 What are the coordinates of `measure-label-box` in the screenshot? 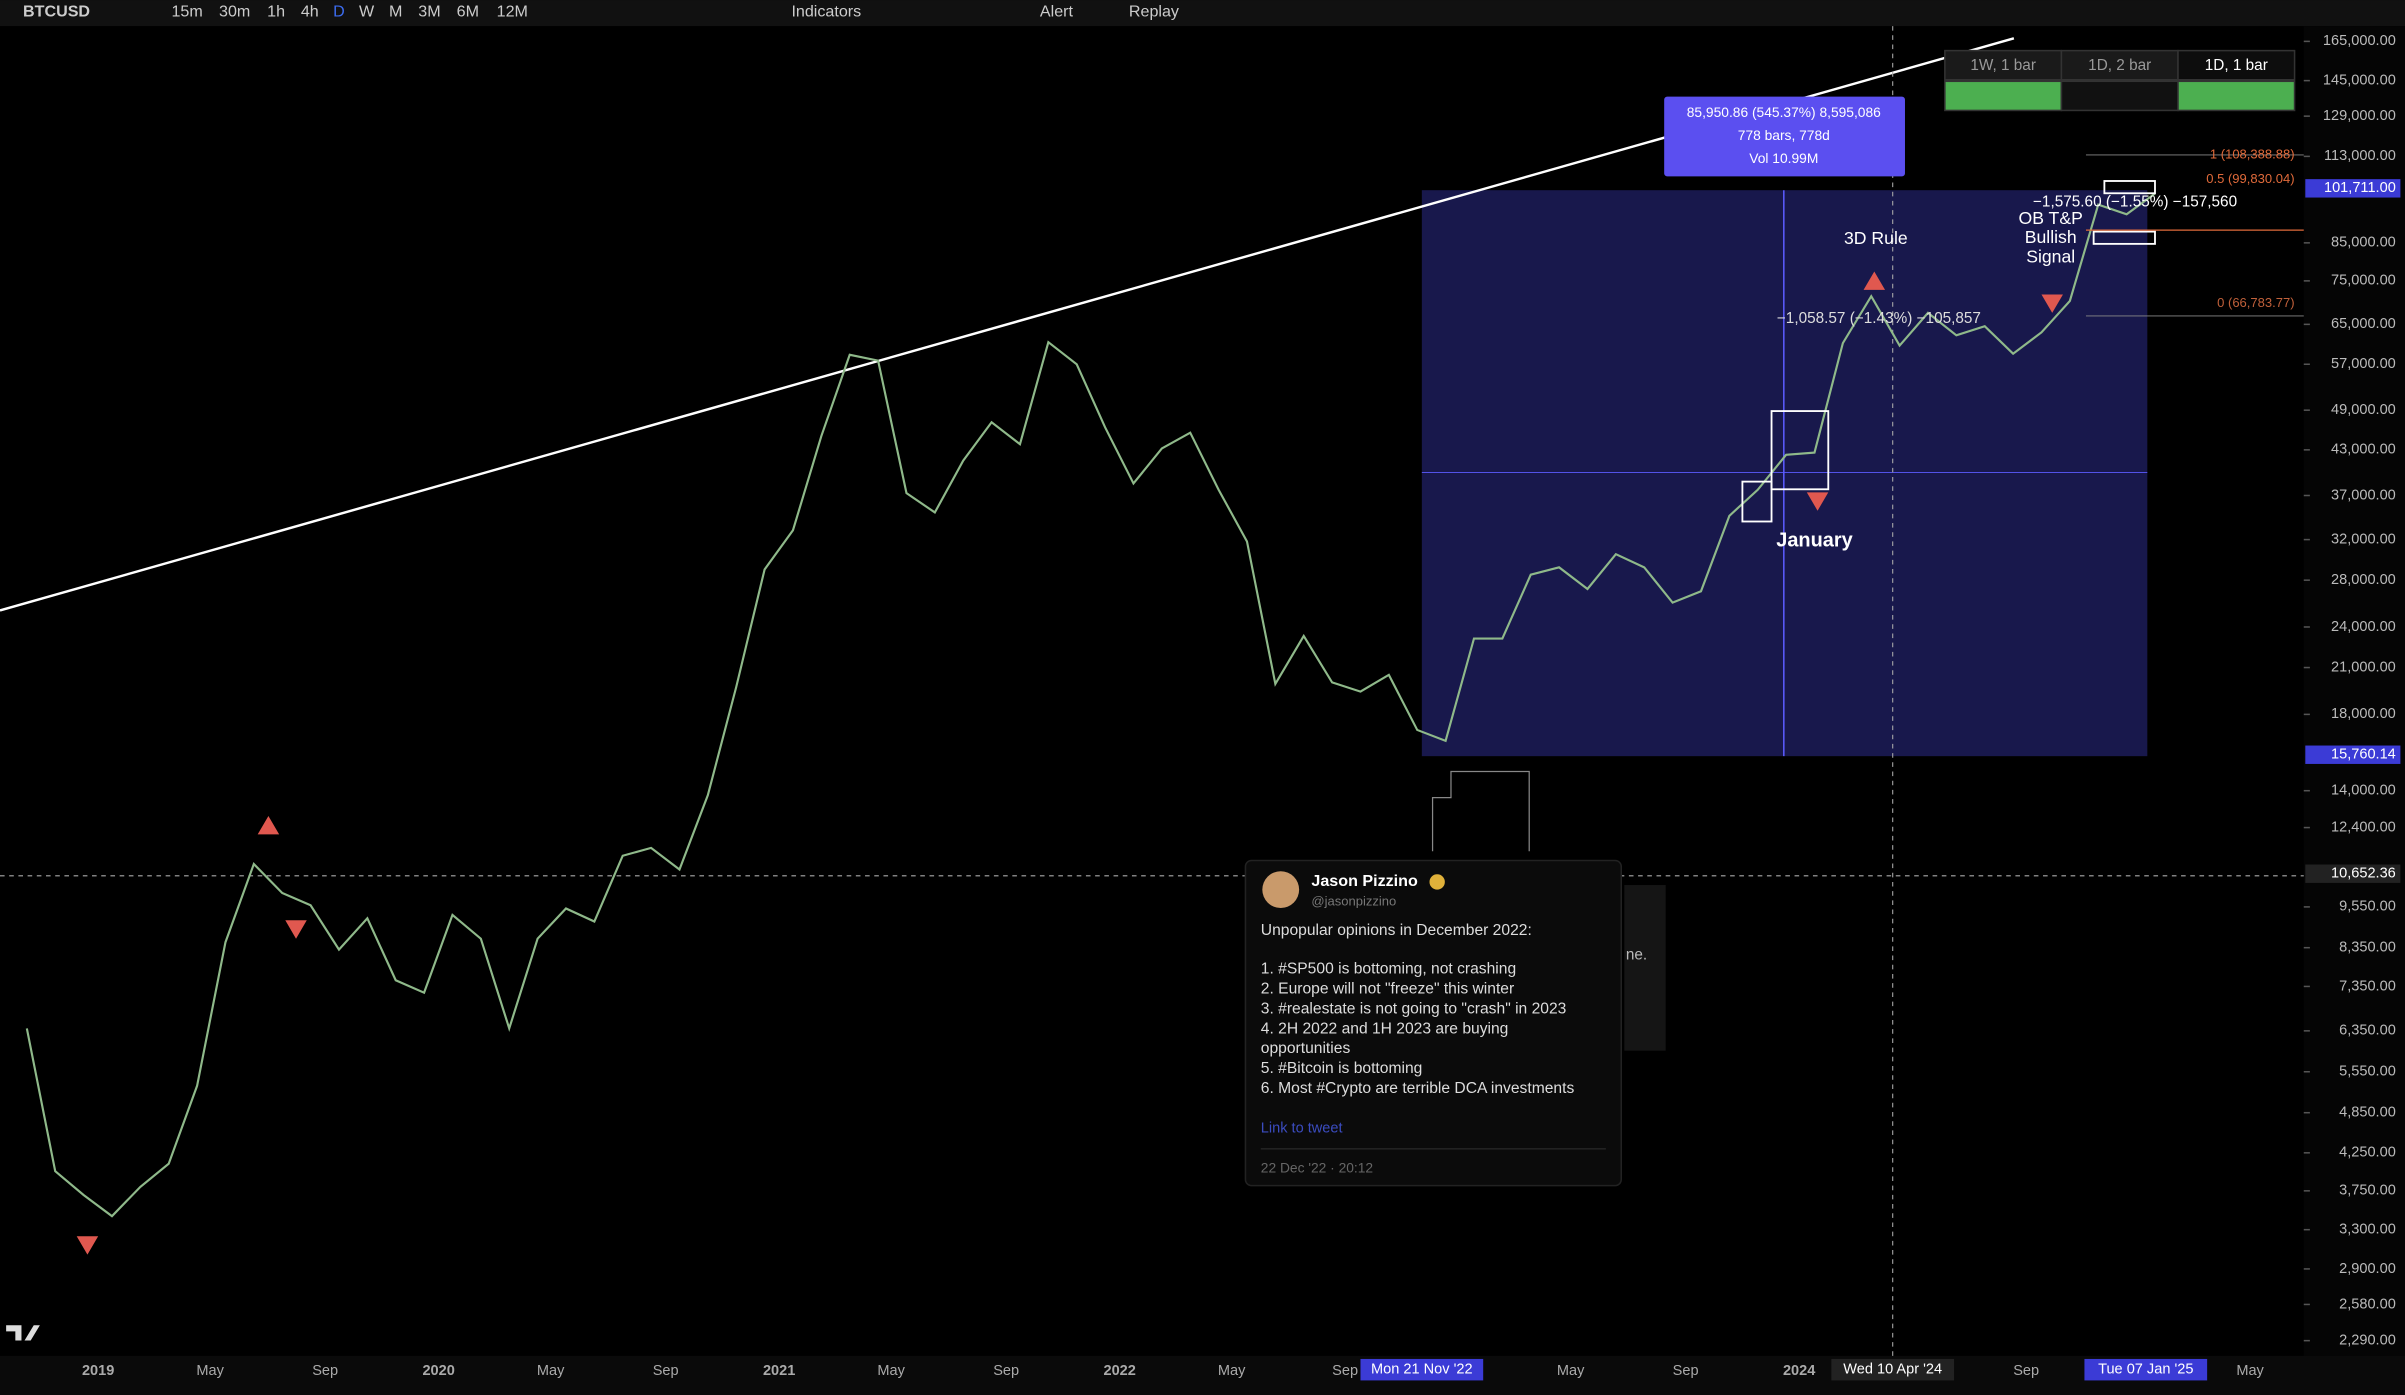 It's located at (1784, 136).